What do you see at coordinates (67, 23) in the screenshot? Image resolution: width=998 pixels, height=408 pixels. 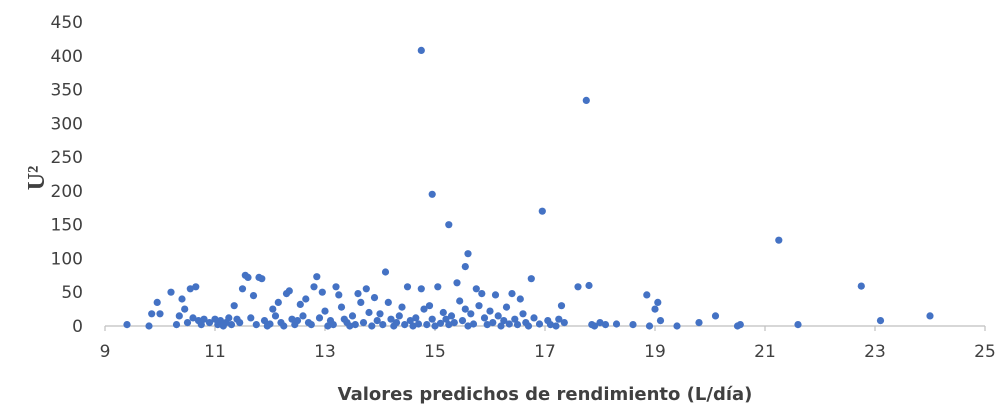 I see `y-tick-label: 450` at bounding box center [67, 23].